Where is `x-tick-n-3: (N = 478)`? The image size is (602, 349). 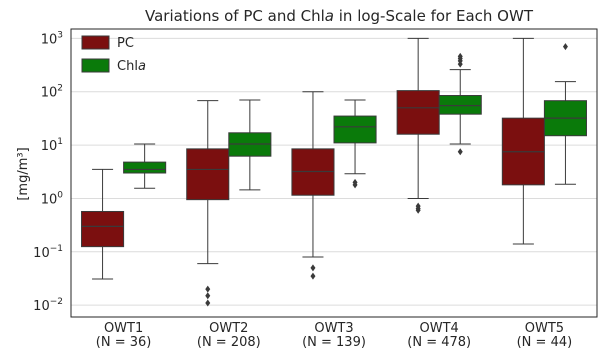
x-tick-n-3: (N = 478) is located at coordinates (439, 342).